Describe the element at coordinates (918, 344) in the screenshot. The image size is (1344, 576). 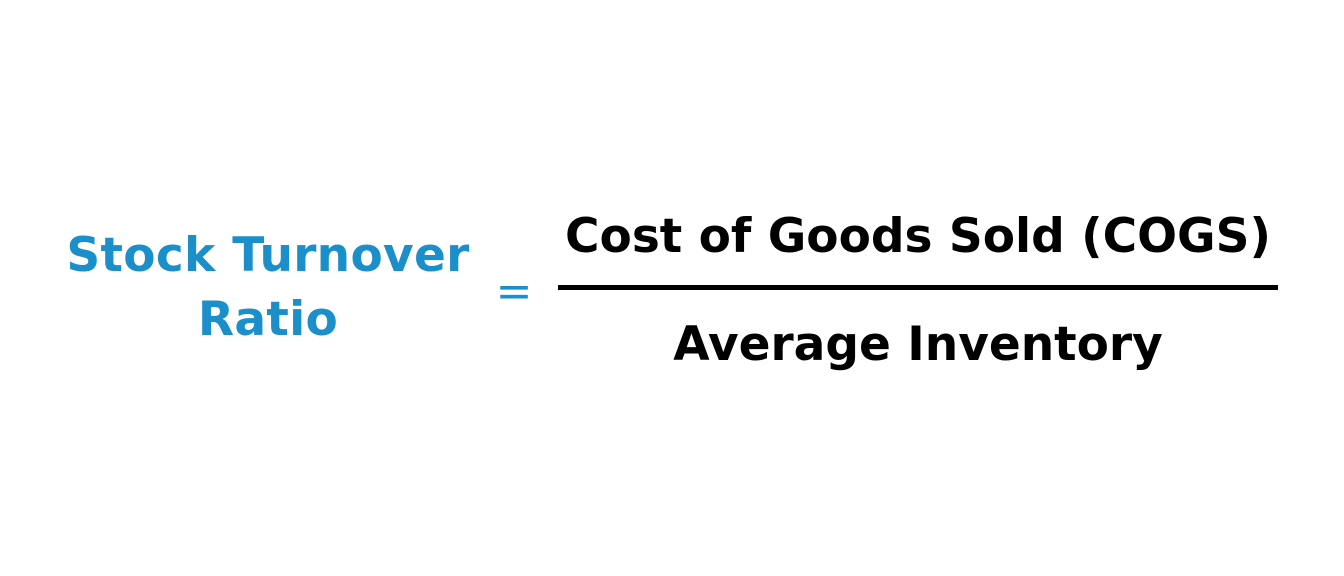
I see `fraction-denominator: Average Inventory` at that location.